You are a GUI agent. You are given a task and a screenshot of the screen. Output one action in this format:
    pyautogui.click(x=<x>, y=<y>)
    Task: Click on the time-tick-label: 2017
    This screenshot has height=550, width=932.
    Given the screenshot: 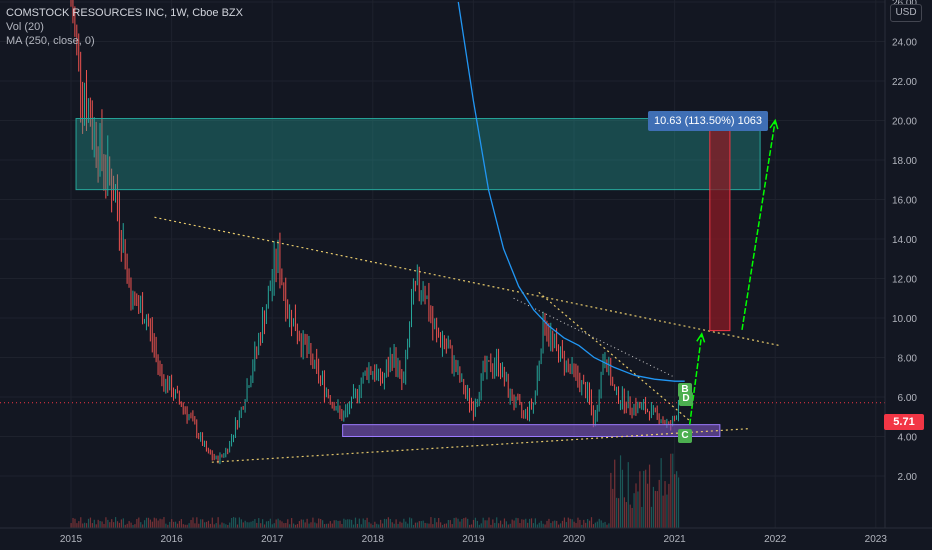 What is the action you would take?
    pyautogui.click(x=272, y=539)
    